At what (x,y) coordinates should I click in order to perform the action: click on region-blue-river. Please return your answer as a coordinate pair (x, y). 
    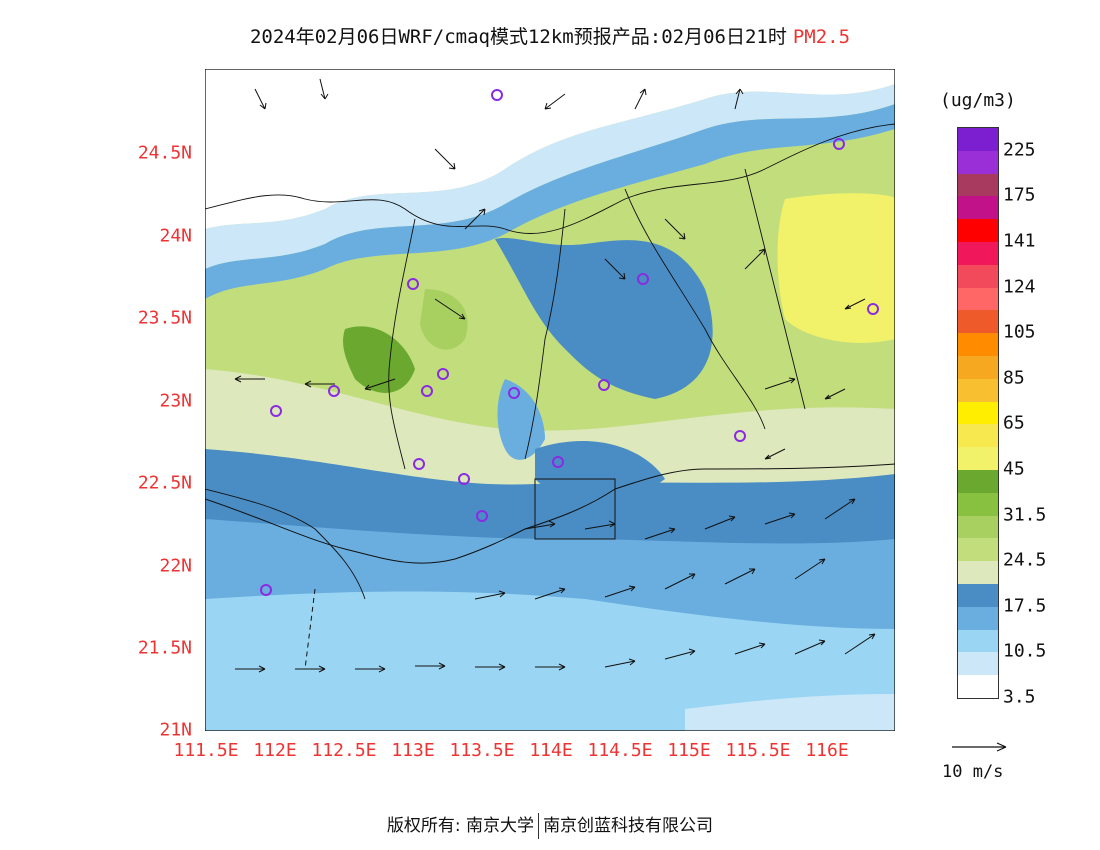
    Looking at the image, I should click on (521, 419).